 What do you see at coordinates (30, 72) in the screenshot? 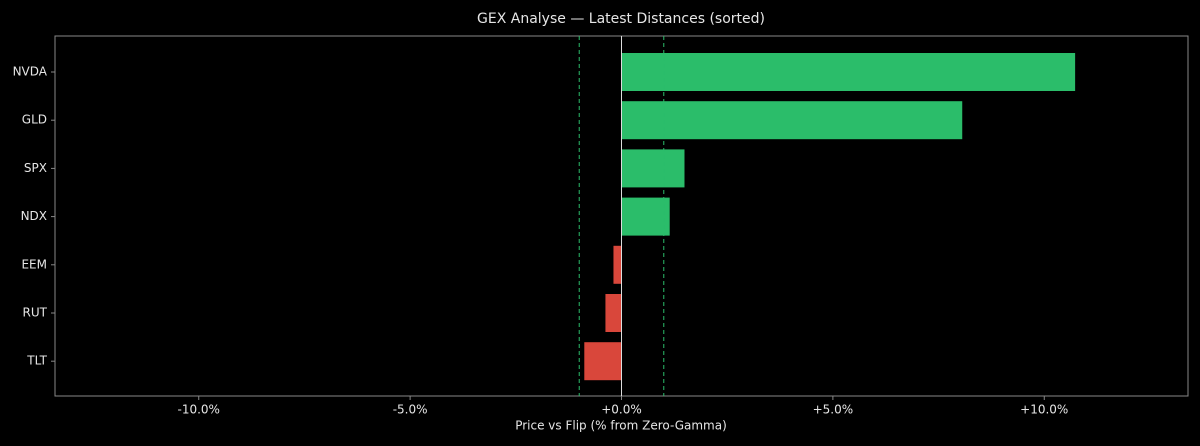
I see `y-tick-label: NVDA` at bounding box center [30, 72].